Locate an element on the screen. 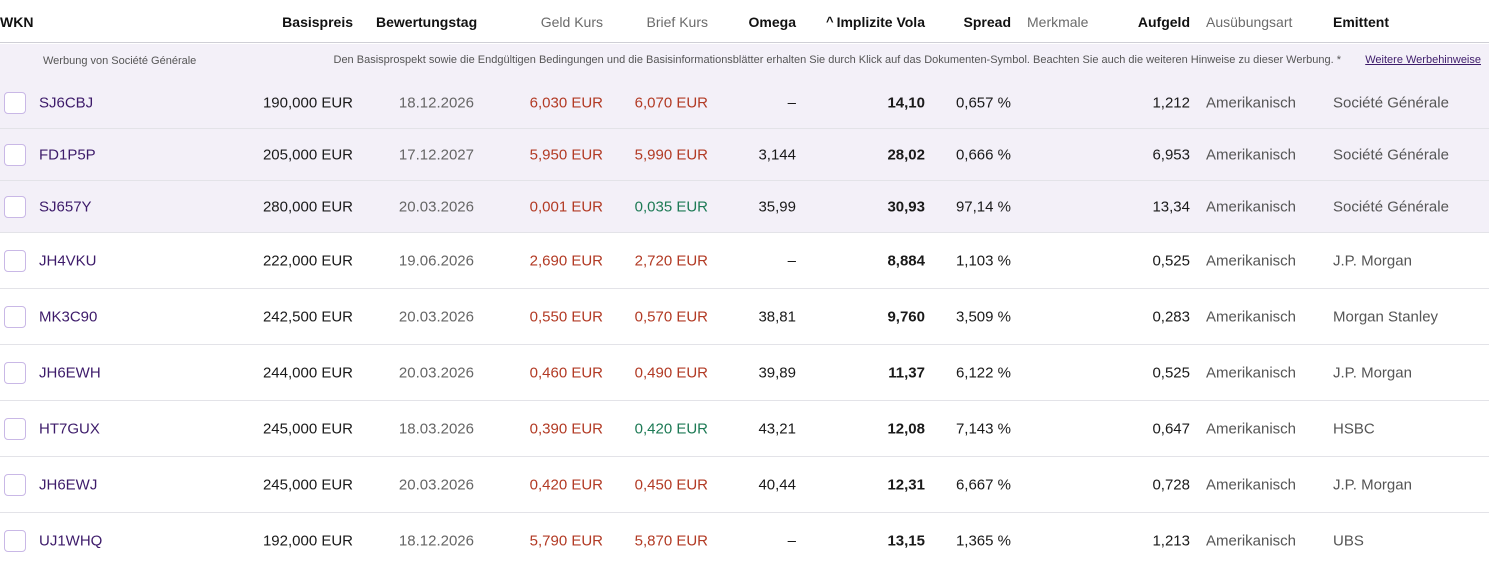 The width and height of the screenshot is (1489, 562). geld-kurs-cell: 5,790 EUR is located at coordinates (566, 540).